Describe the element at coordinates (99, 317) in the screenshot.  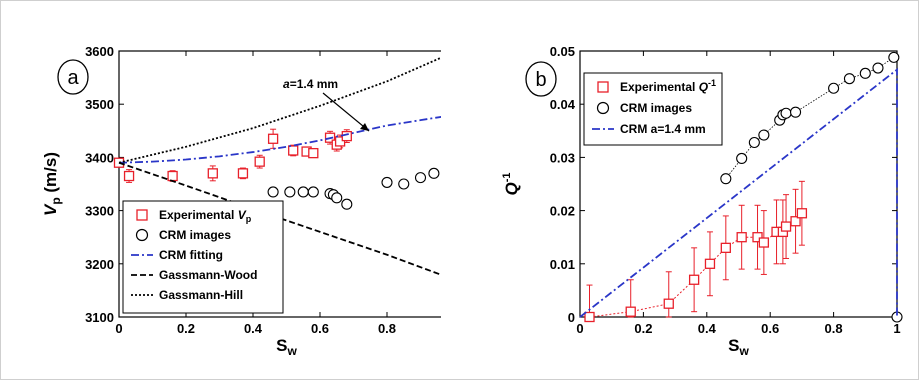
I see `y-tick-label: 3100` at that location.